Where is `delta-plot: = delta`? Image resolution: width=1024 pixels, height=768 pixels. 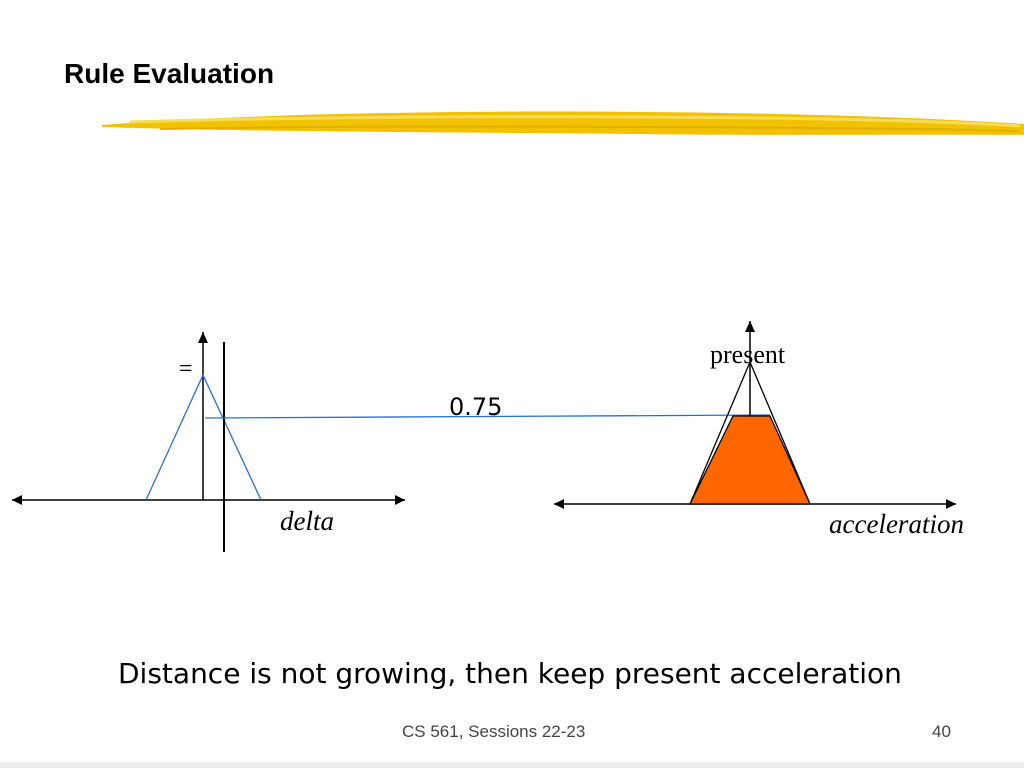 delta-plot: = delta is located at coordinates (208, 442).